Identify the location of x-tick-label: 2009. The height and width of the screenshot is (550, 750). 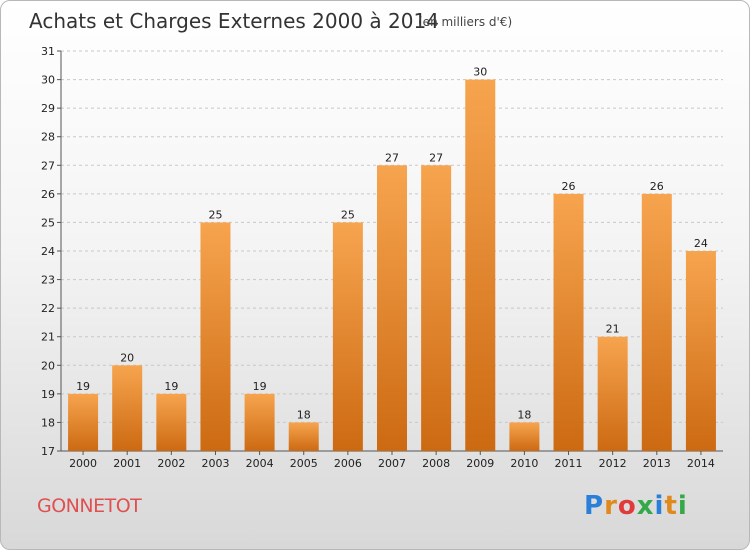
(480, 463).